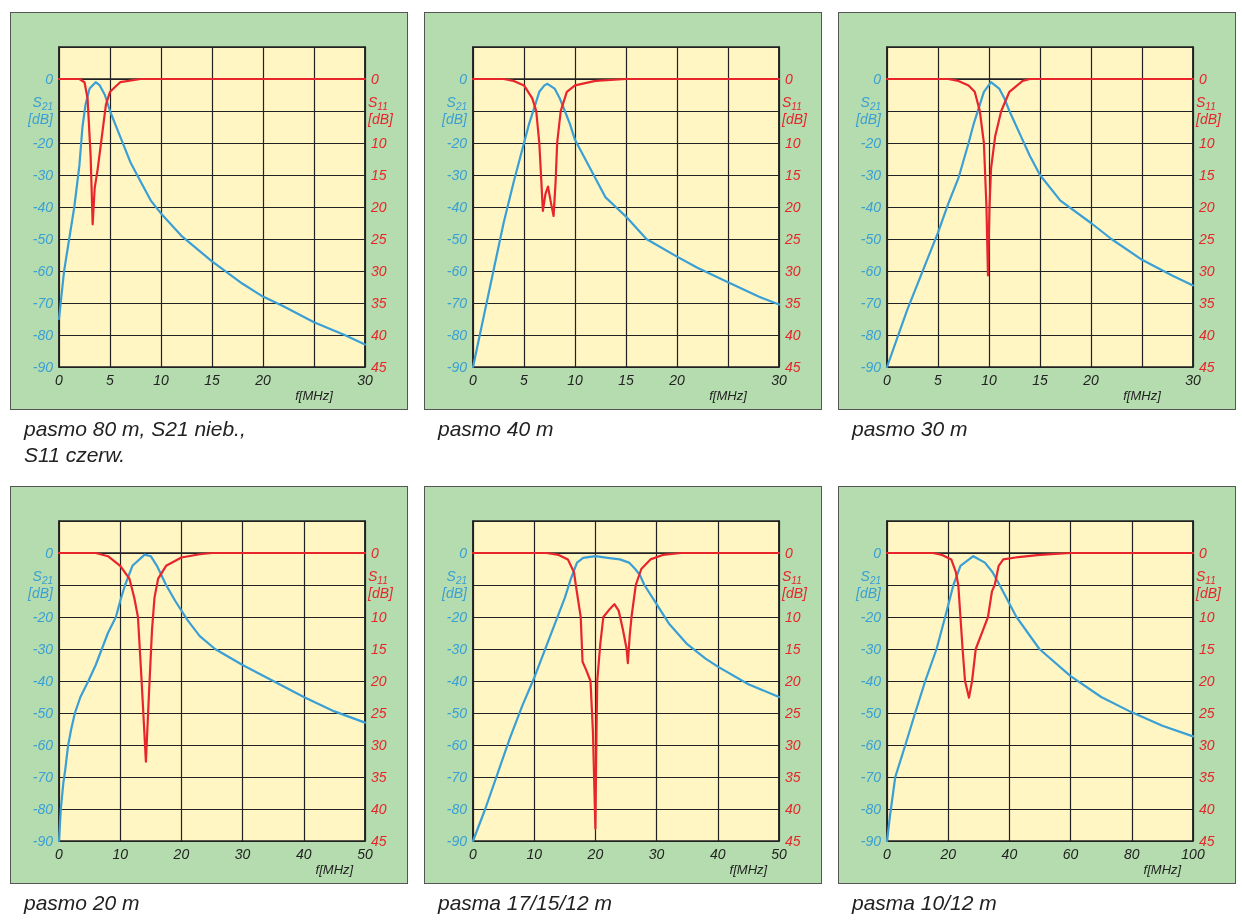 Image resolution: width=1242 pixels, height=920 pixels. I want to click on x-tick-label: 40, so click(718, 854).